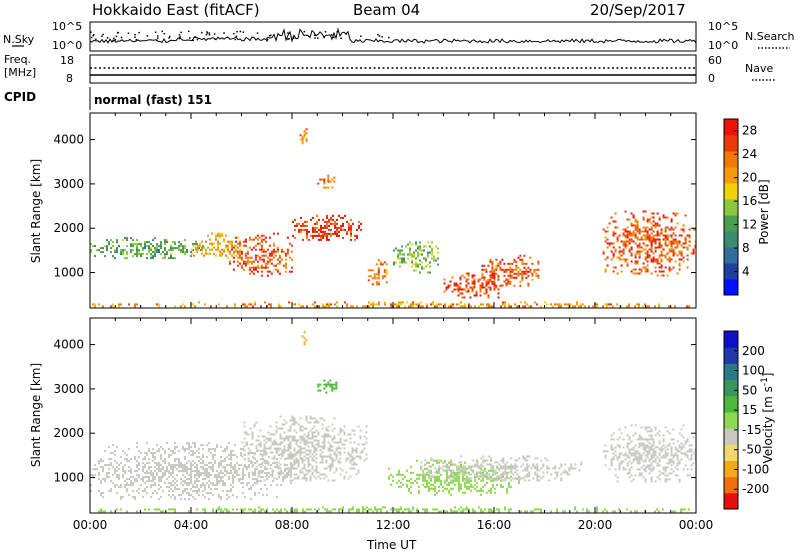  I want to click on freq-tick-low: 8, so click(69, 78).